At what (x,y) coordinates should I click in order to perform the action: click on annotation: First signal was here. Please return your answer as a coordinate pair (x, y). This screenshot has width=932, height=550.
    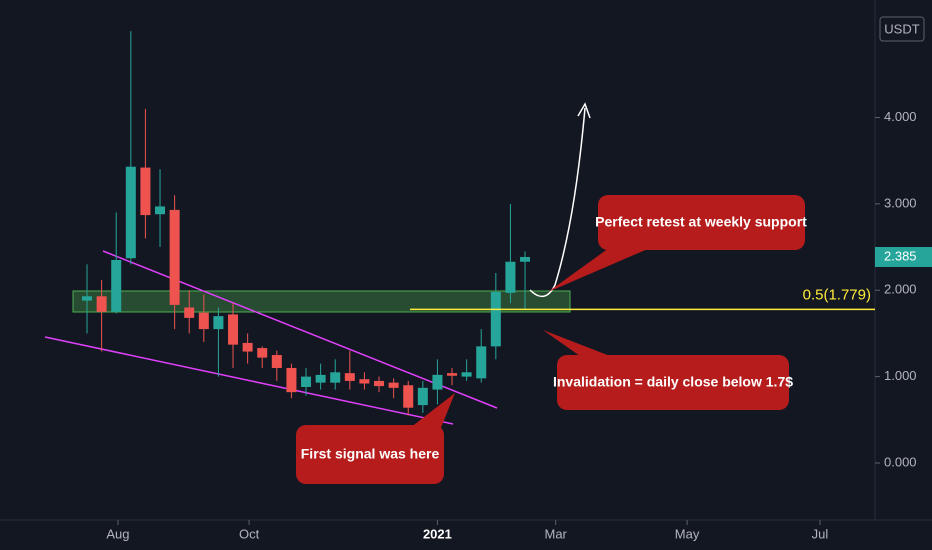
    Looking at the image, I should click on (370, 454).